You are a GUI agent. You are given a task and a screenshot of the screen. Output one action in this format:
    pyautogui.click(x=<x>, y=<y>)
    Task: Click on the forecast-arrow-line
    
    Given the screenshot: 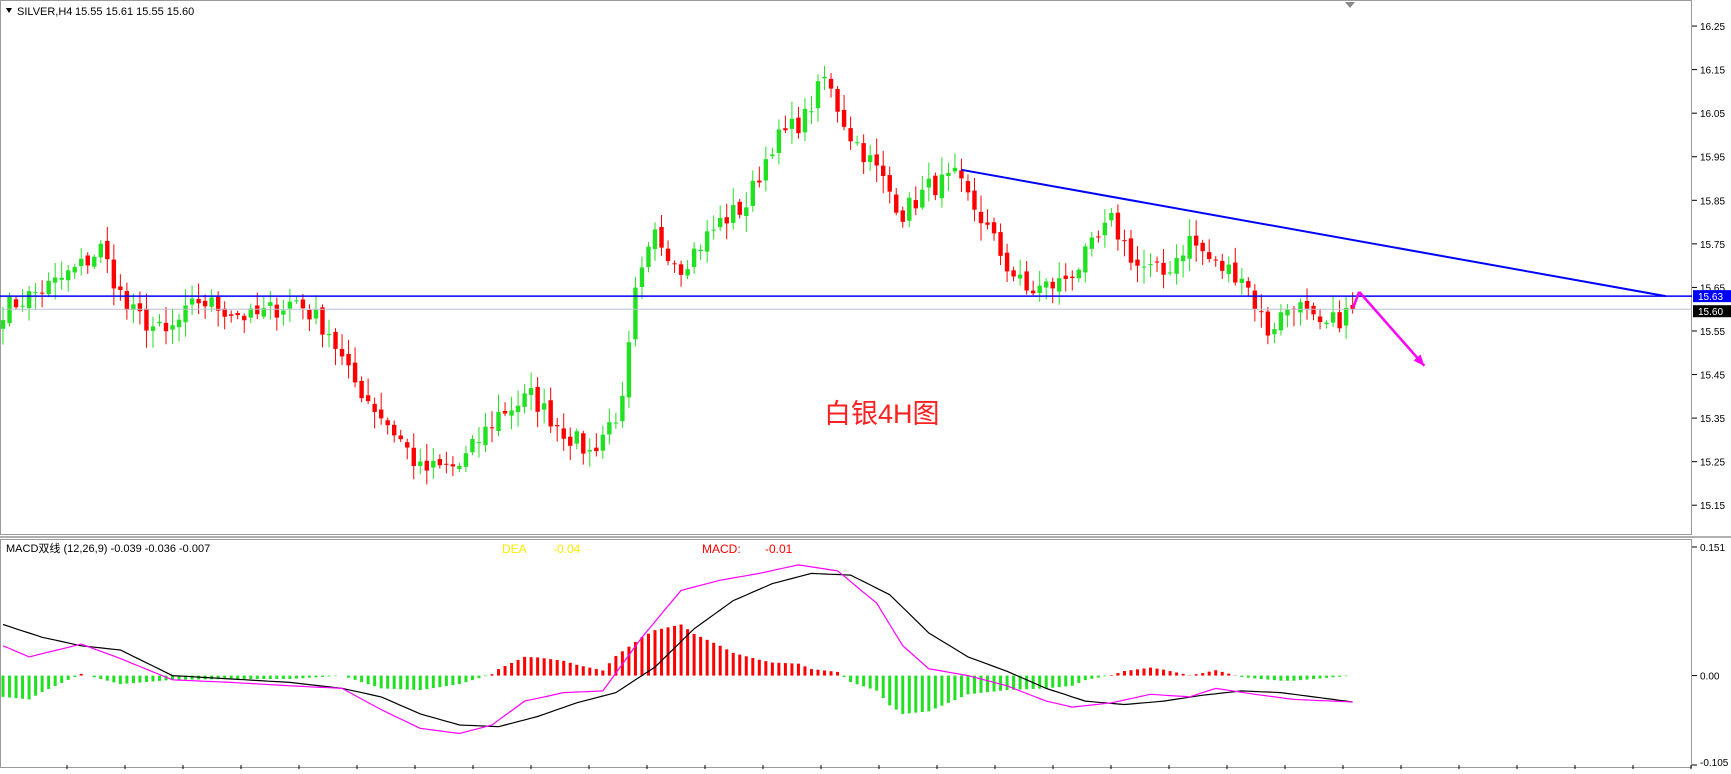 What is the action you would take?
    pyautogui.click(x=1392, y=328)
    